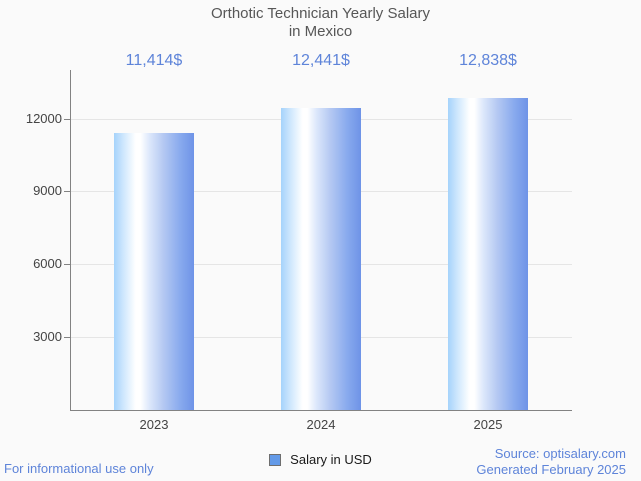  What do you see at coordinates (47, 263) in the screenshot?
I see `y-axis-tick-label: 6000` at bounding box center [47, 263].